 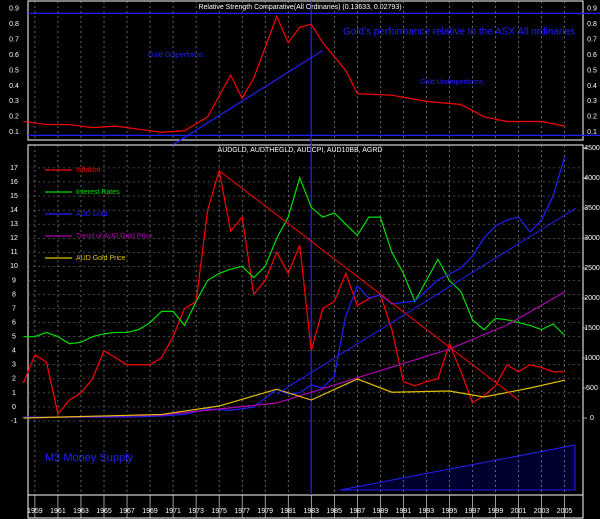 I want to click on y2-tick-label: 0, so click(x=592, y=418).